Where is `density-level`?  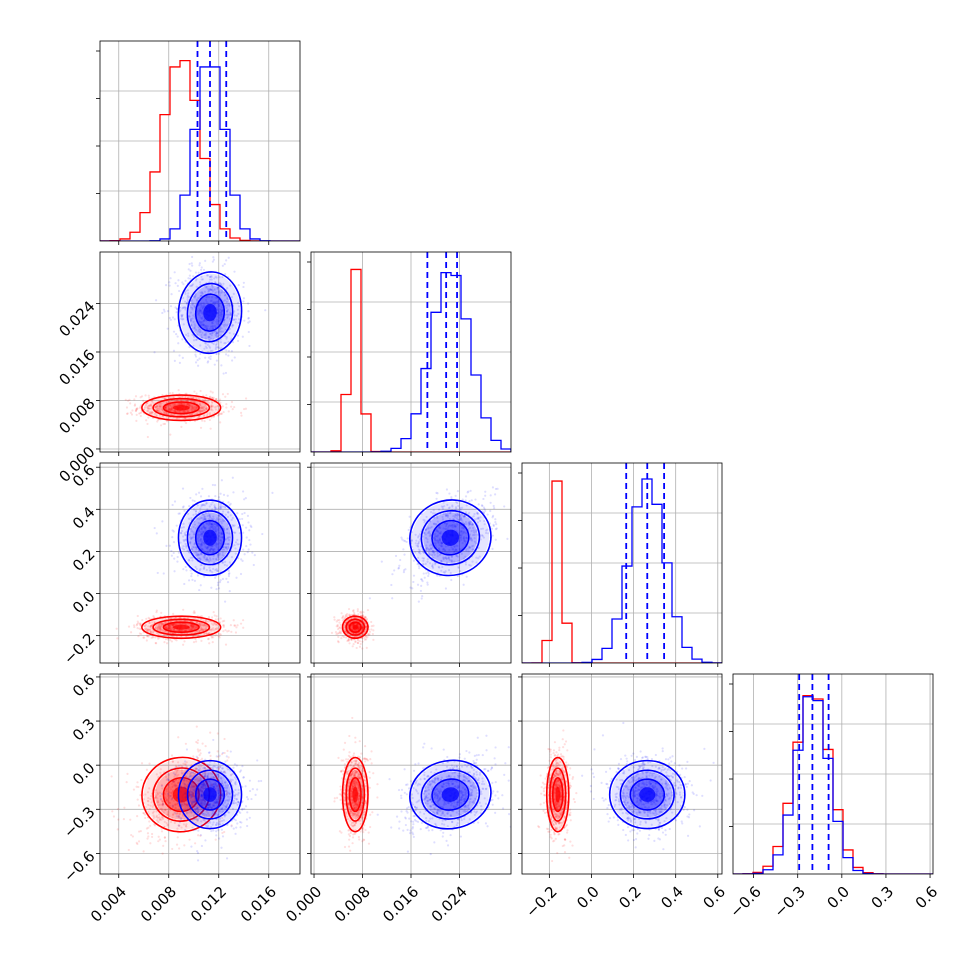 density-level is located at coordinates (210, 312).